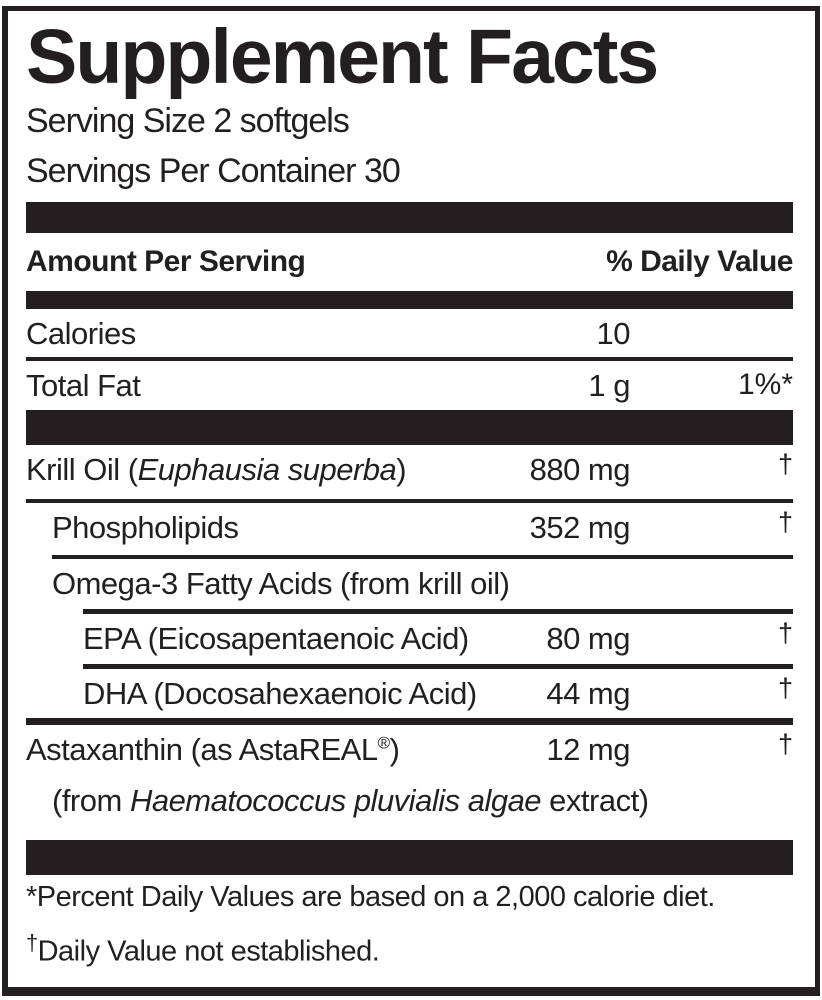  I want to click on registered-trademark-symbol: ®, so click(384, 743).